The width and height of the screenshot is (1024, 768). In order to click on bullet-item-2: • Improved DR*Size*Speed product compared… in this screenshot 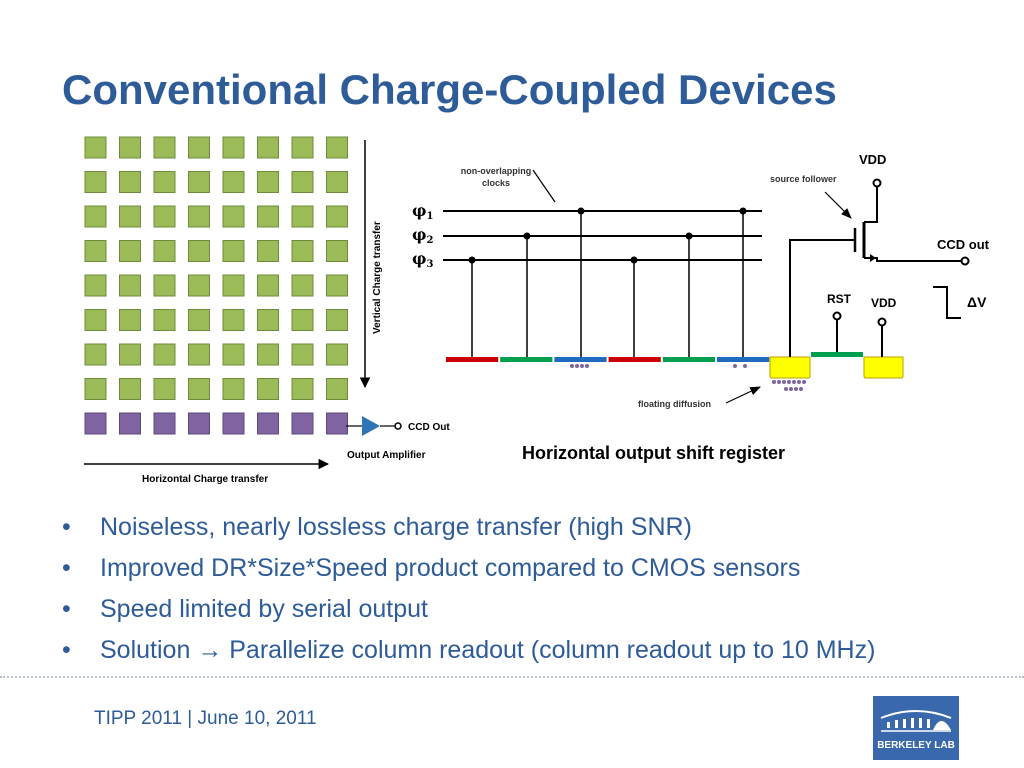, I will do `click(468, 568)`.